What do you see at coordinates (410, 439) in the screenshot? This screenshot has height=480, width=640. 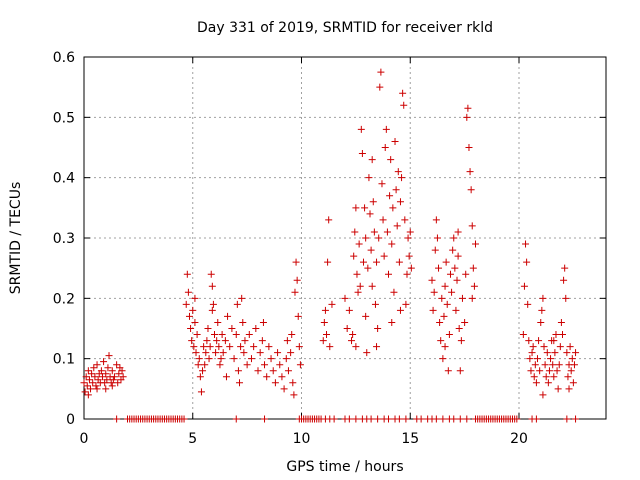 I see `x-tick-label: 15` at bounding box center [410, 439].